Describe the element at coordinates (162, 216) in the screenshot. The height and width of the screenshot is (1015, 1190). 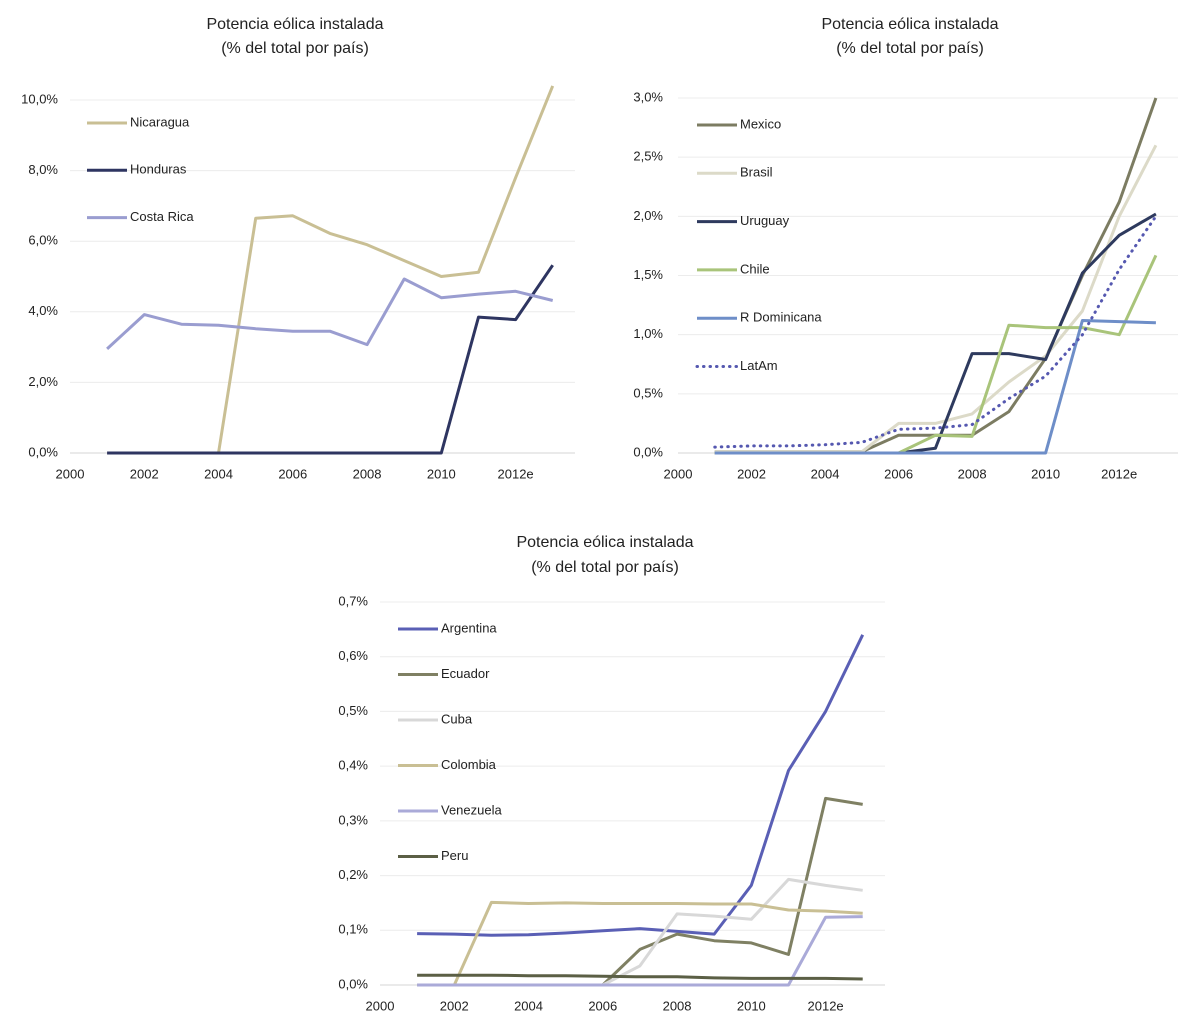
I see `legend-label: Costa Rica` at that location.